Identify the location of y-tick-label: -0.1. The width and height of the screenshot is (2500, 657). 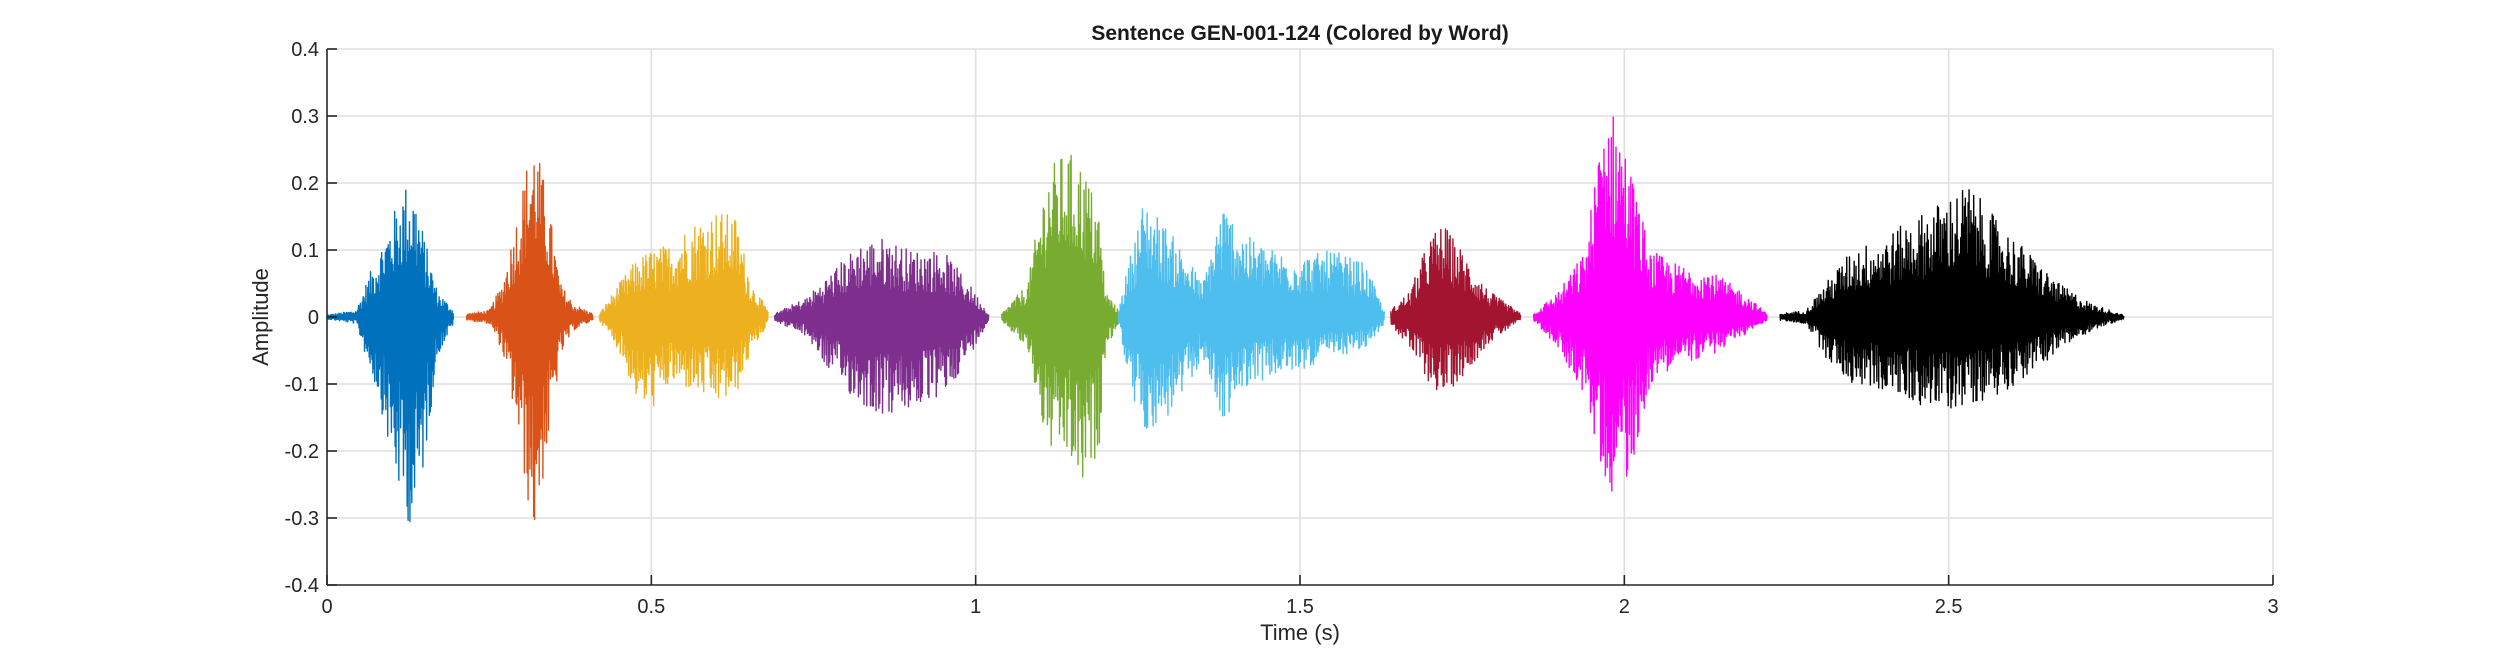
(302, 385).